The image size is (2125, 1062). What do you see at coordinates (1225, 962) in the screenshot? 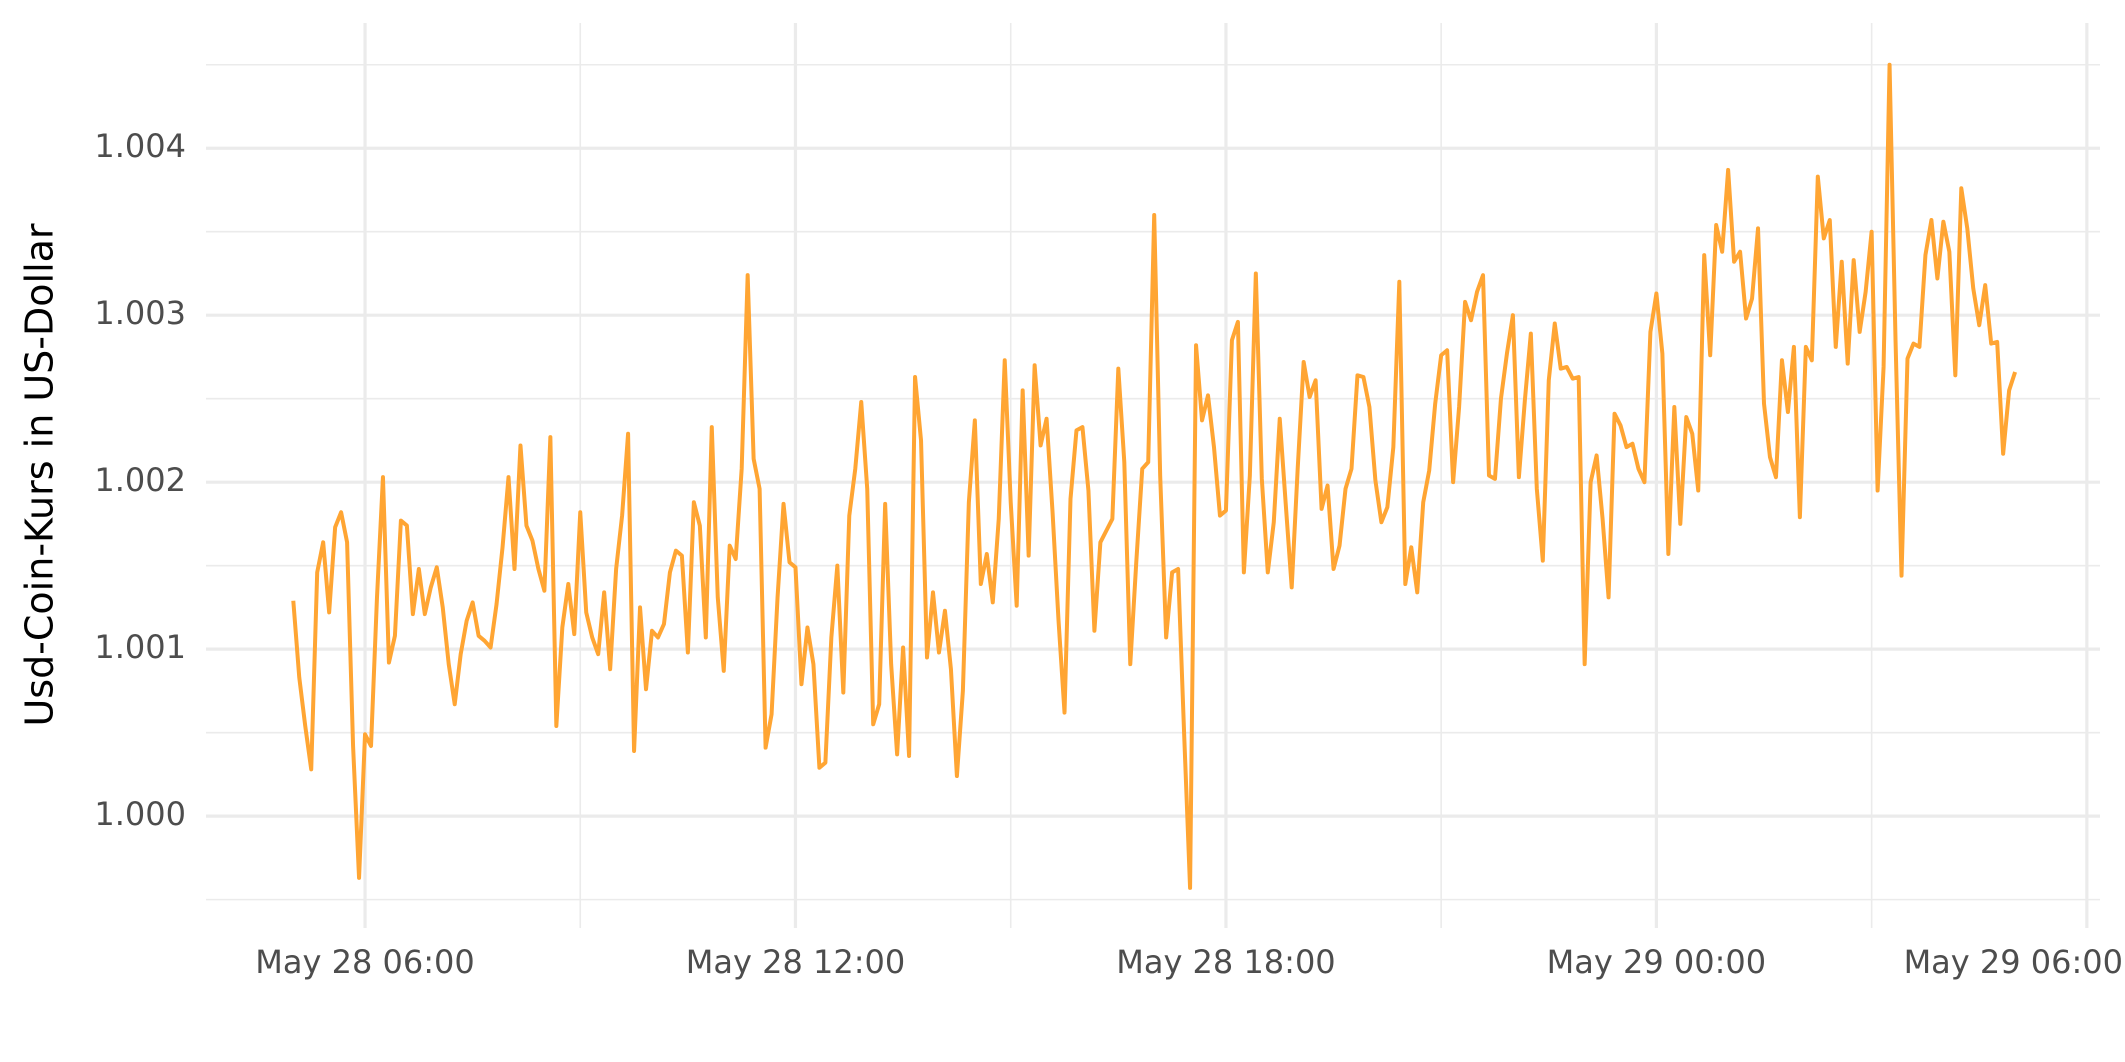
I see `x-tick-label: May 28 18:00` at bounding box center [1225, 962].